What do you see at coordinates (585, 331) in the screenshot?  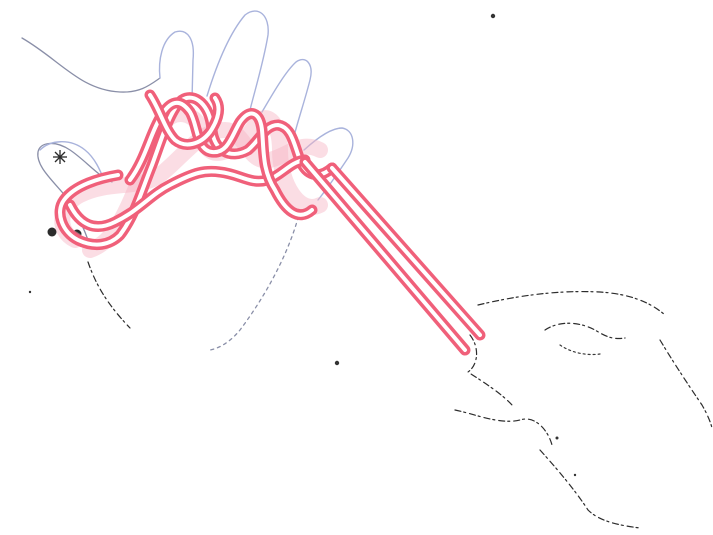 I see `right-hand-knuckles` at bounding box center [585, 331].